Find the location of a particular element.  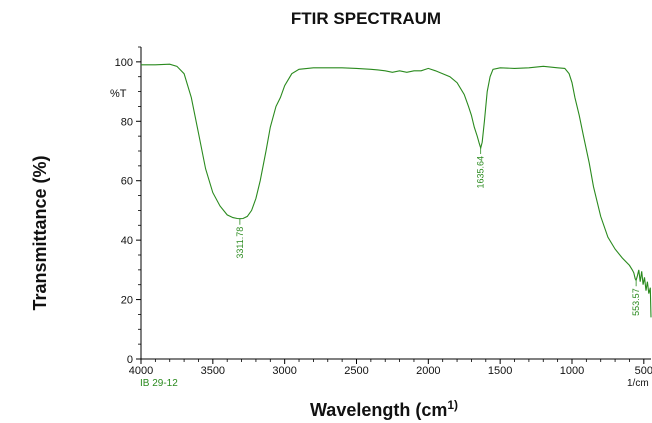

y-tick-label-4: 80 is located at coordinates (127, 122).